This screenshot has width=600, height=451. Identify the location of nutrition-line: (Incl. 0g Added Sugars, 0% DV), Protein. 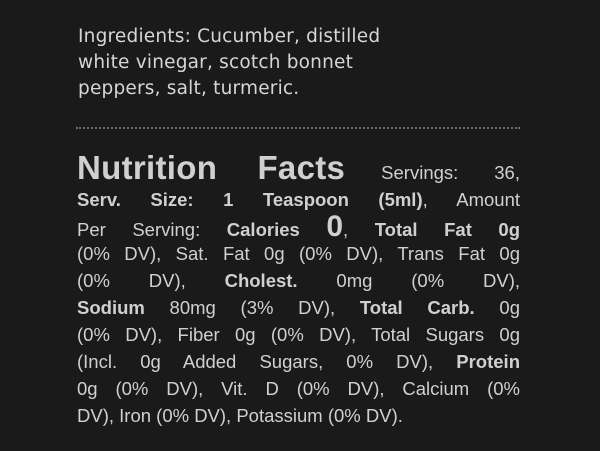
(298, 361).